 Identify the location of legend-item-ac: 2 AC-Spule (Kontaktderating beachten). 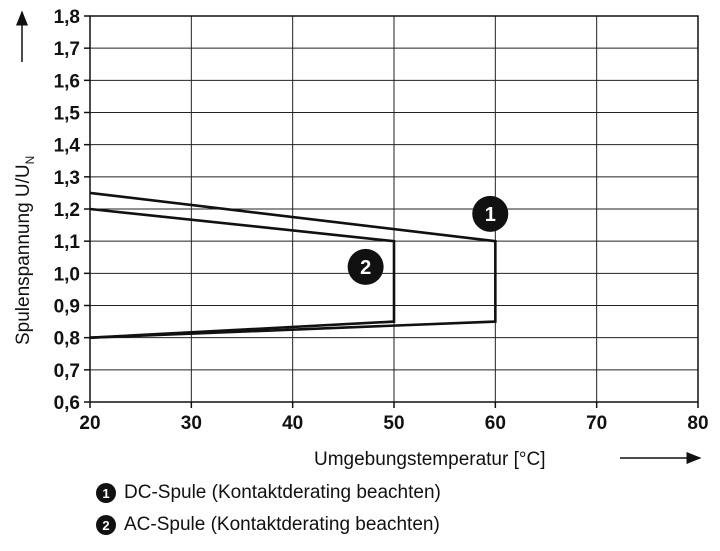
(268, 525).